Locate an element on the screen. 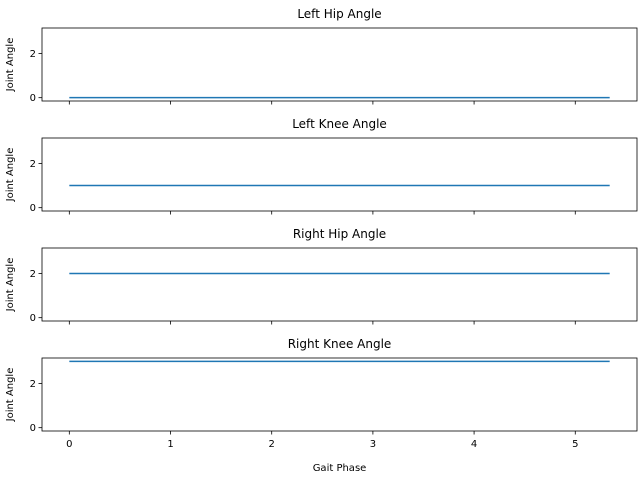  x-tick-label: 5 is located at coordinates (575, 444).